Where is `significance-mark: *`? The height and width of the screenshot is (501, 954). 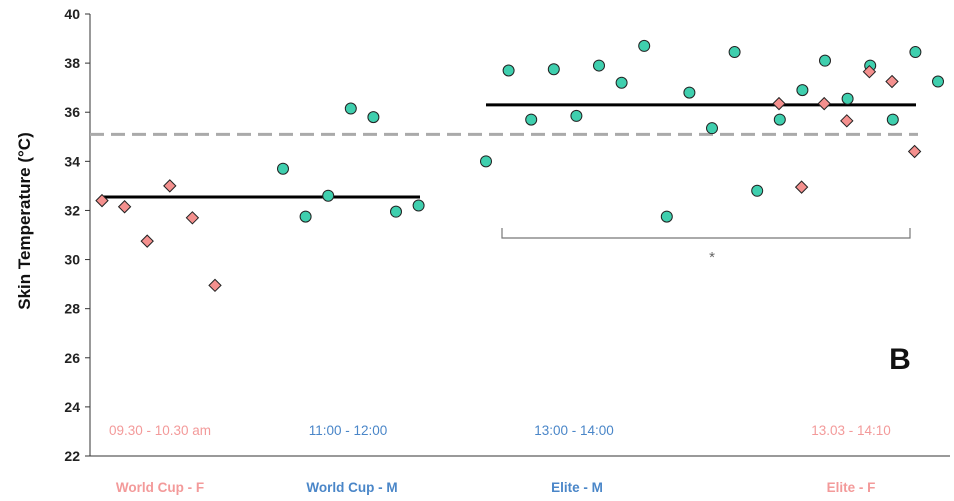 significance-mark: * is located at coordinates (712, 257).